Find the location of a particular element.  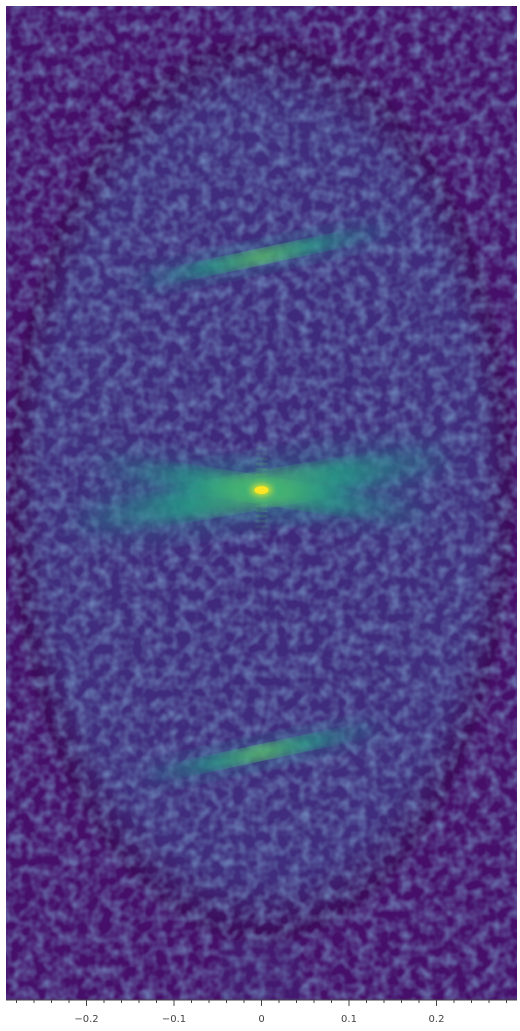

x-tick-label: −0.1 is located at coordinates (174, 1019).